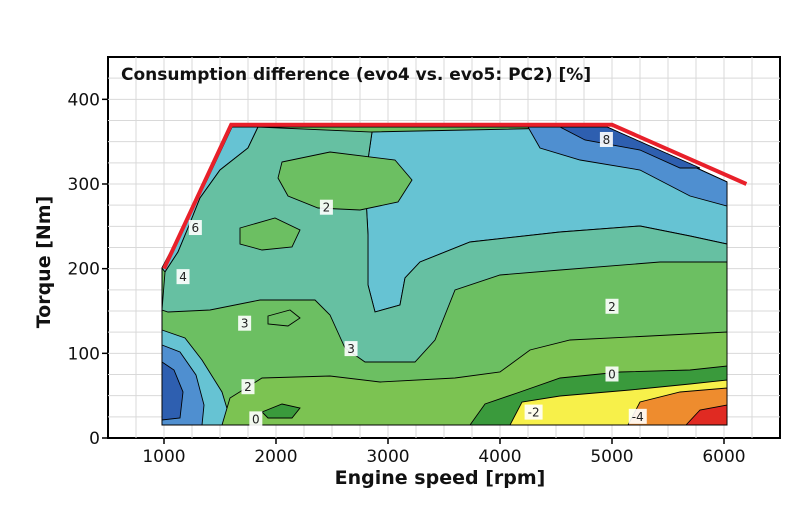 The width and height of the screenshot is (800, 514). I want to click on contour-region-level-8-top-right, so click(630, 147).